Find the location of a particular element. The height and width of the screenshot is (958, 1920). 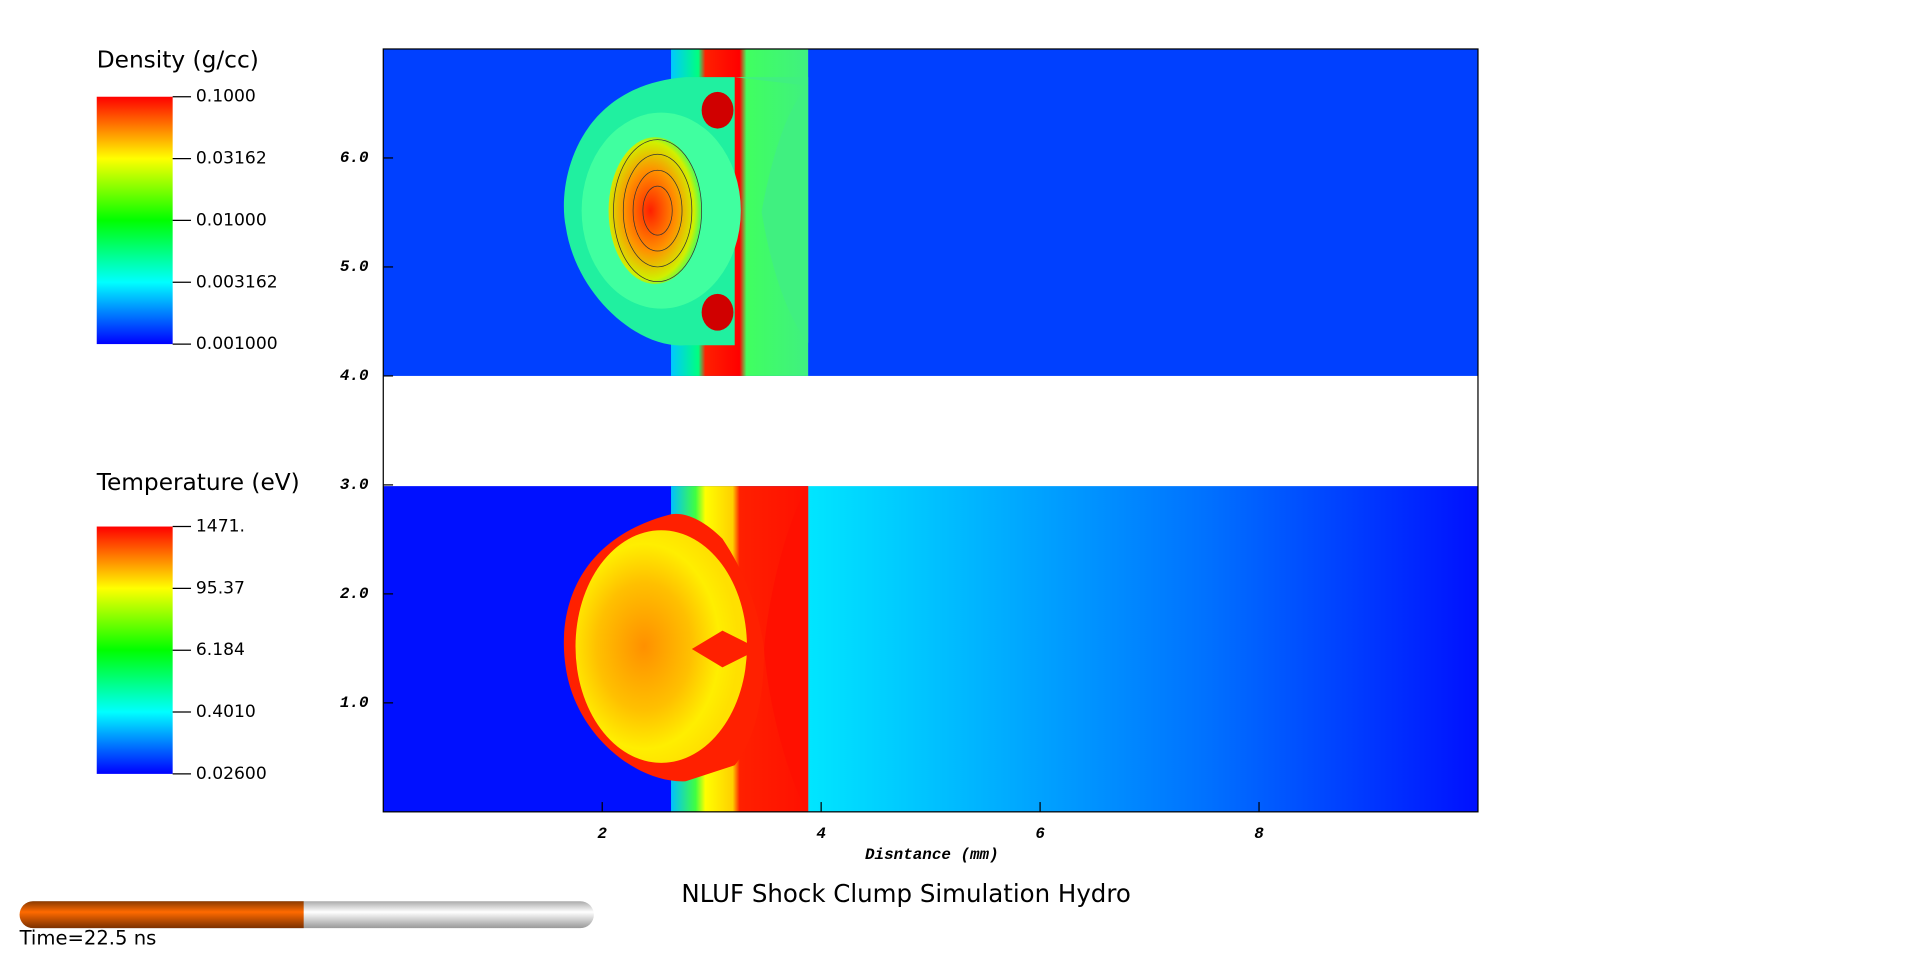

colorbar-tick-label: 0.003162 is located at coordinates (237, 282).